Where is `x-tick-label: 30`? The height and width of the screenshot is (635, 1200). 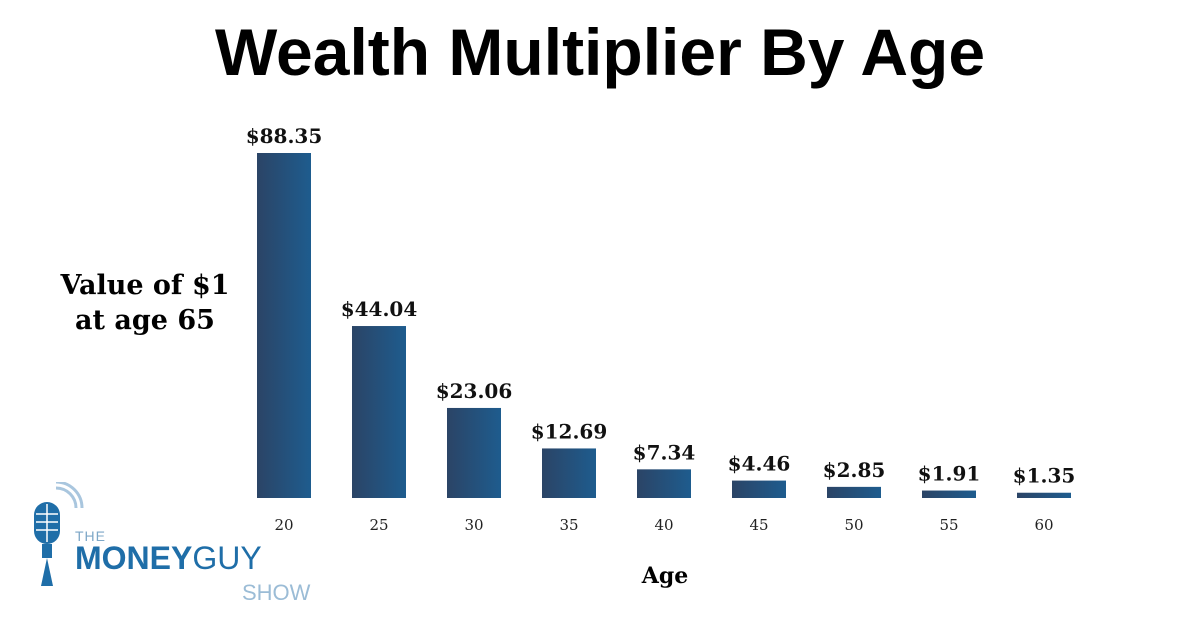
x-tick-label: 30 is located at coordinates (473, 525).